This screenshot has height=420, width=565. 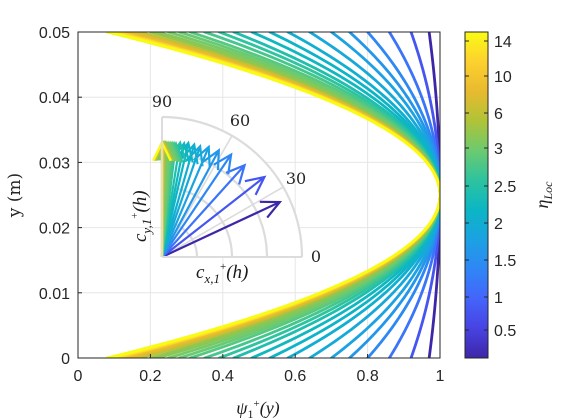 I want to click on inset-y-label: cy,1+(h), so click(x=141, y=216).